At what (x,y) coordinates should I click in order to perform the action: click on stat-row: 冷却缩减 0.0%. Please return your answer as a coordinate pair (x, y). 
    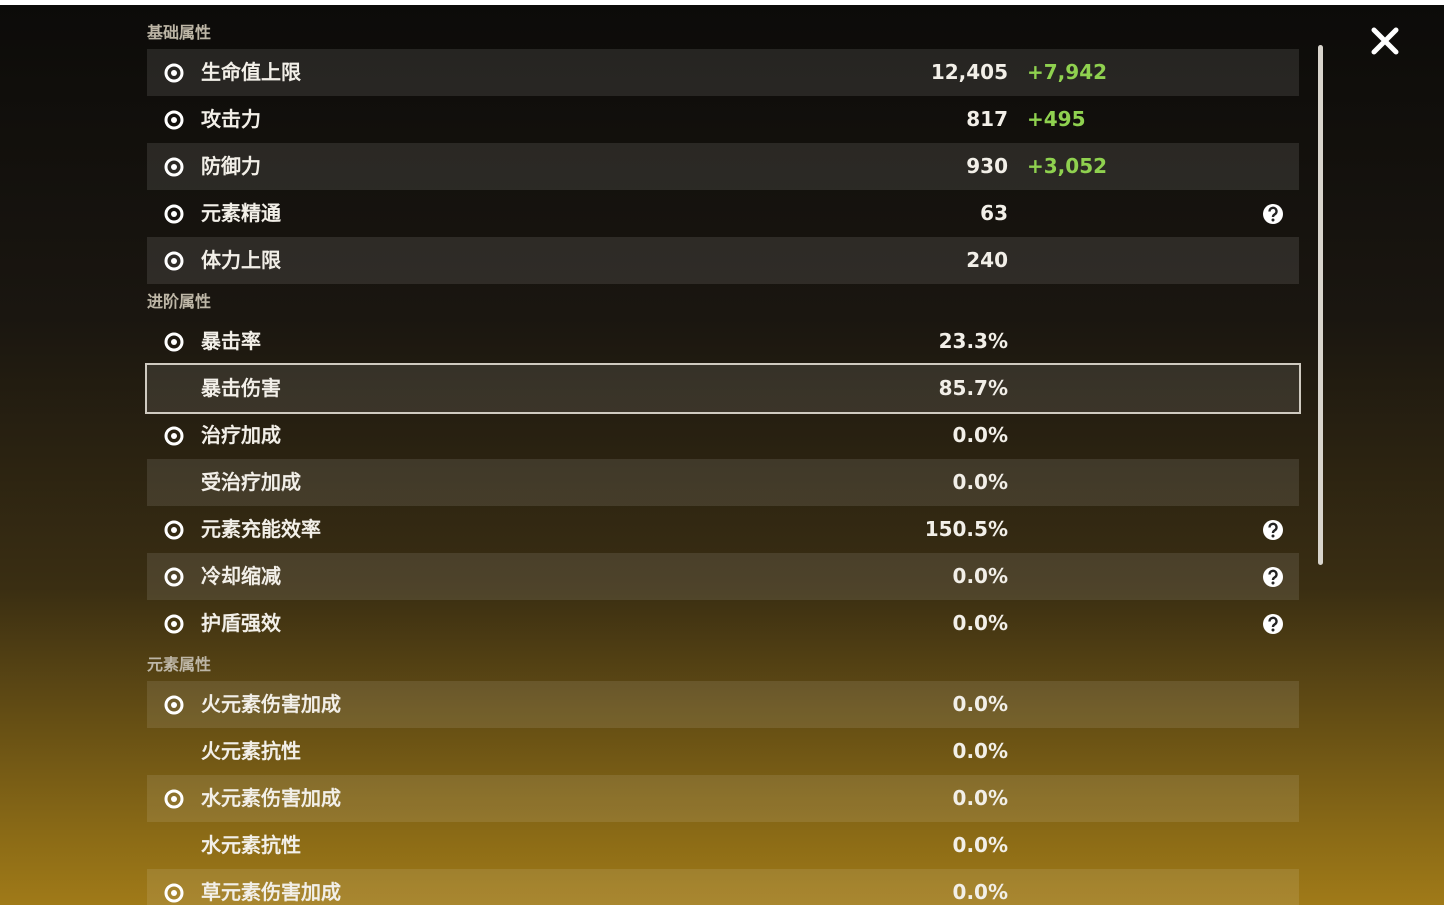
    Looking at the image, I should click on (723, 576).